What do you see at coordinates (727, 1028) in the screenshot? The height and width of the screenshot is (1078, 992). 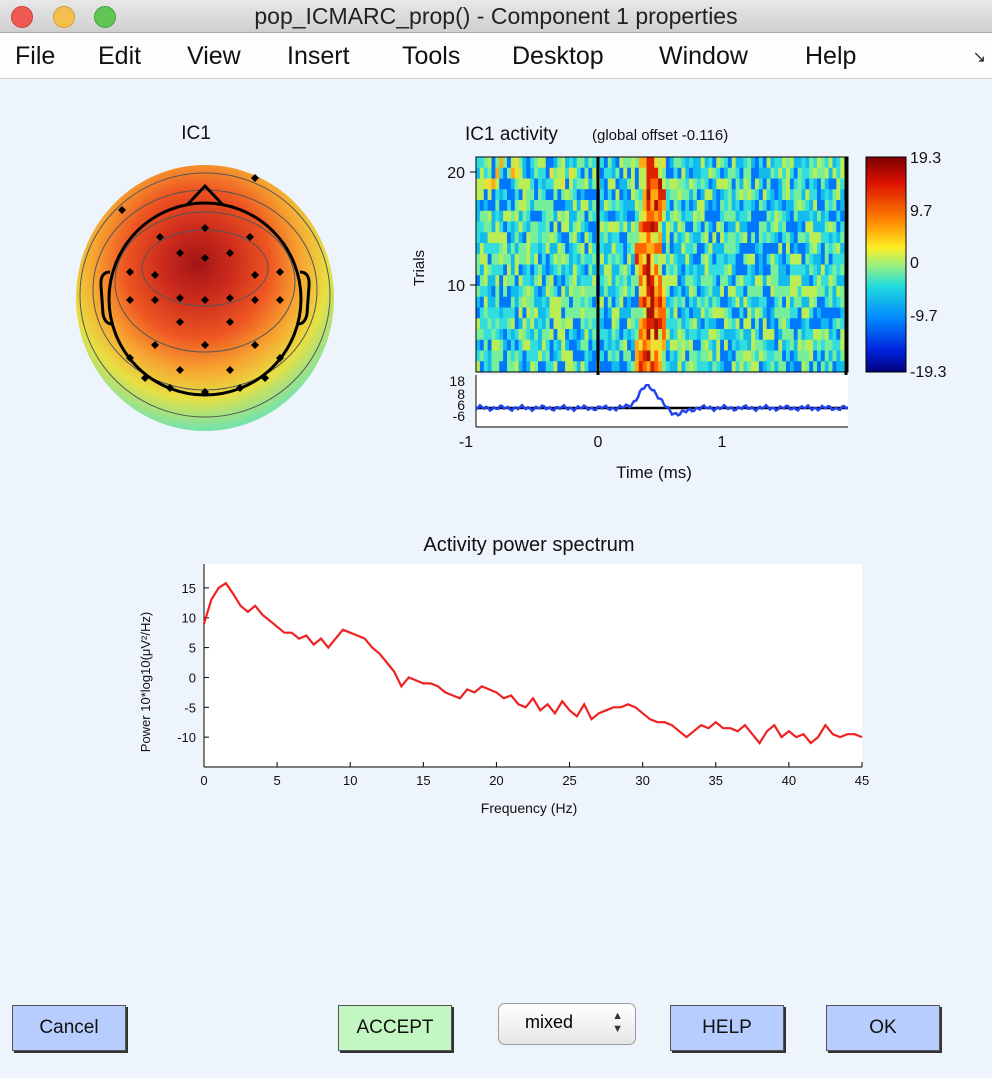 I see `help-button: HELP` at bounding box center [727, 1028].